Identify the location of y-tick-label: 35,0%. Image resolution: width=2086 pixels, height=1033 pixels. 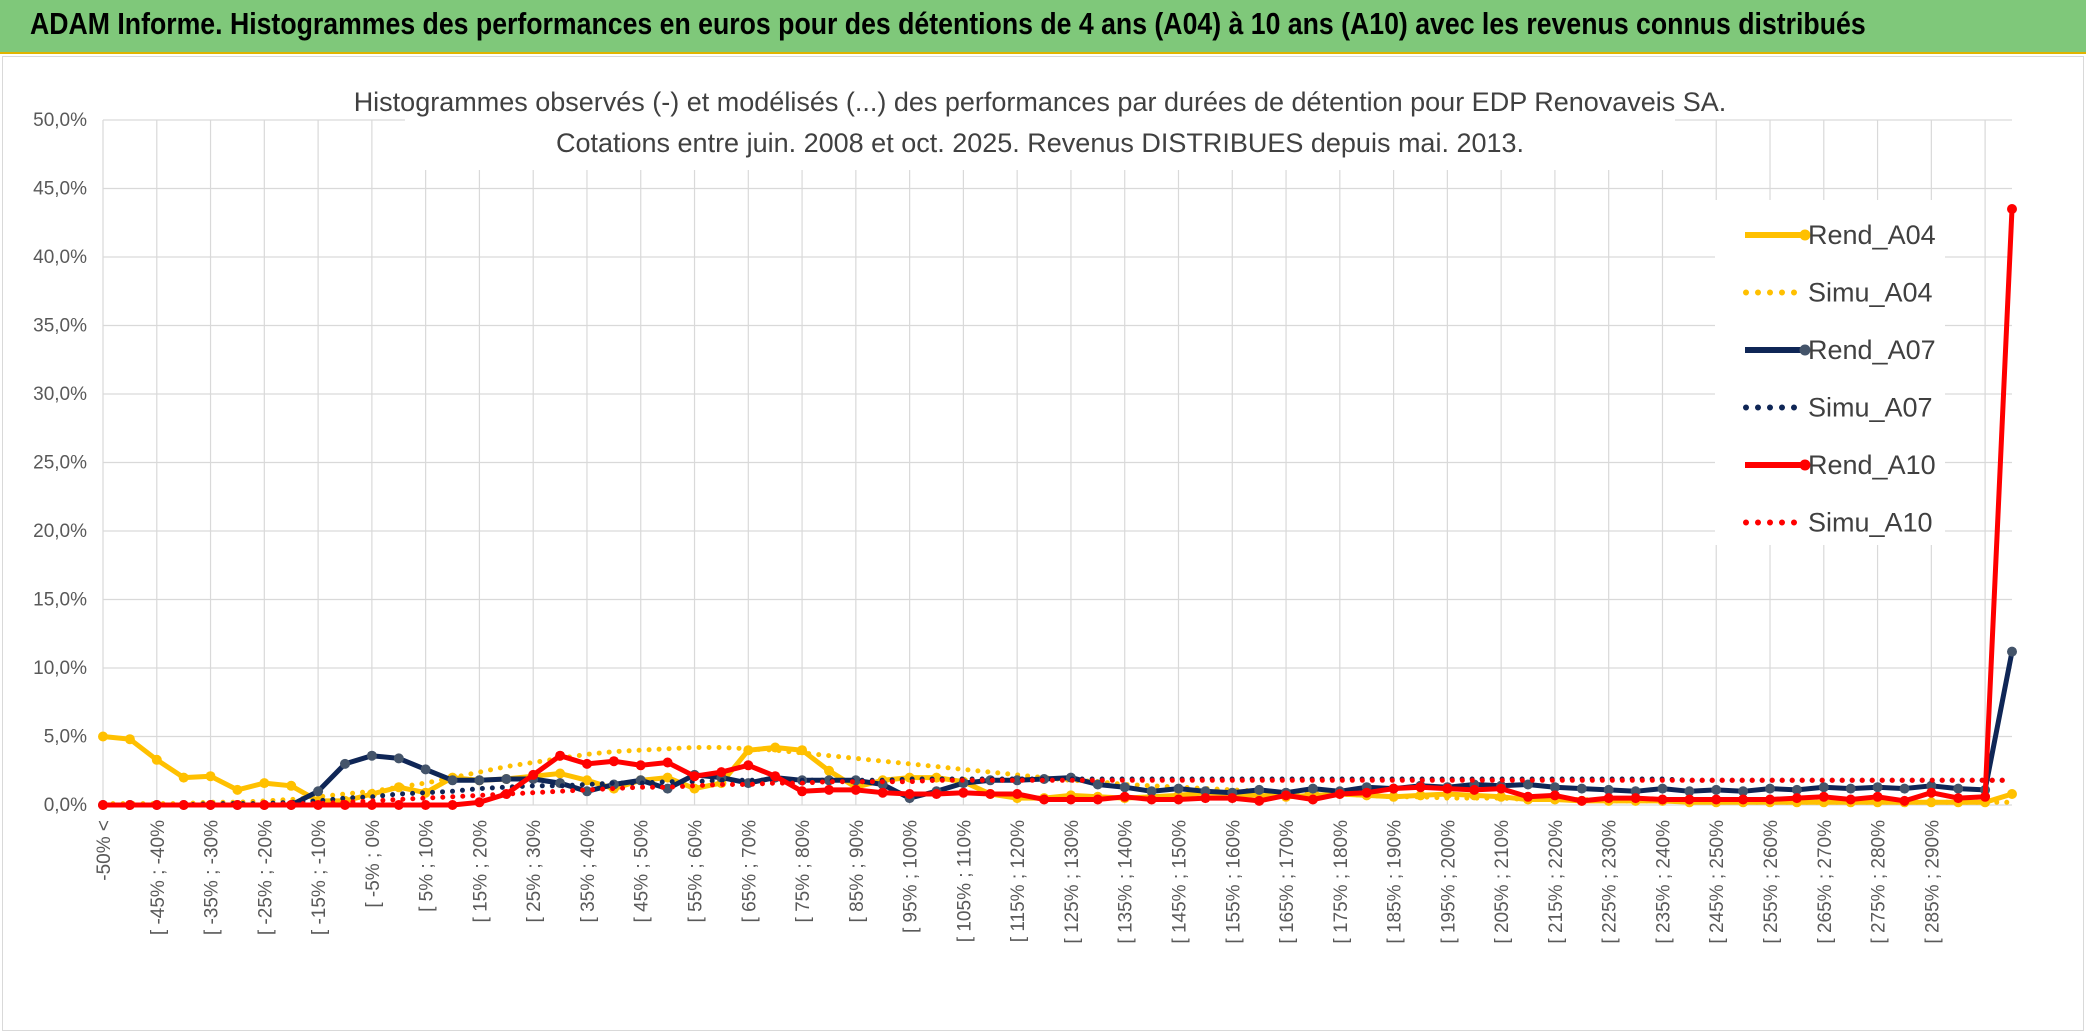
(60, 326).